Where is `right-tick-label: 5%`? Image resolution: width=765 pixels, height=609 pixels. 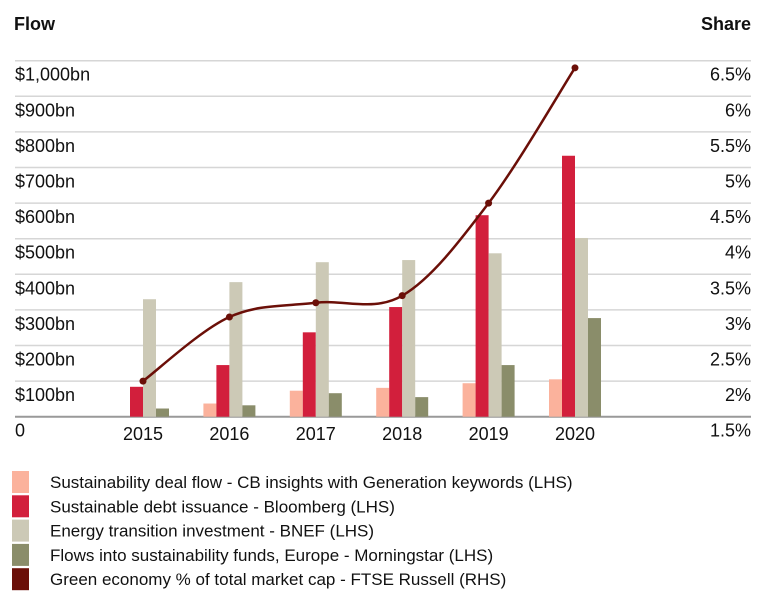 right-tick-label: 5% is located at coordinates (738, 182).